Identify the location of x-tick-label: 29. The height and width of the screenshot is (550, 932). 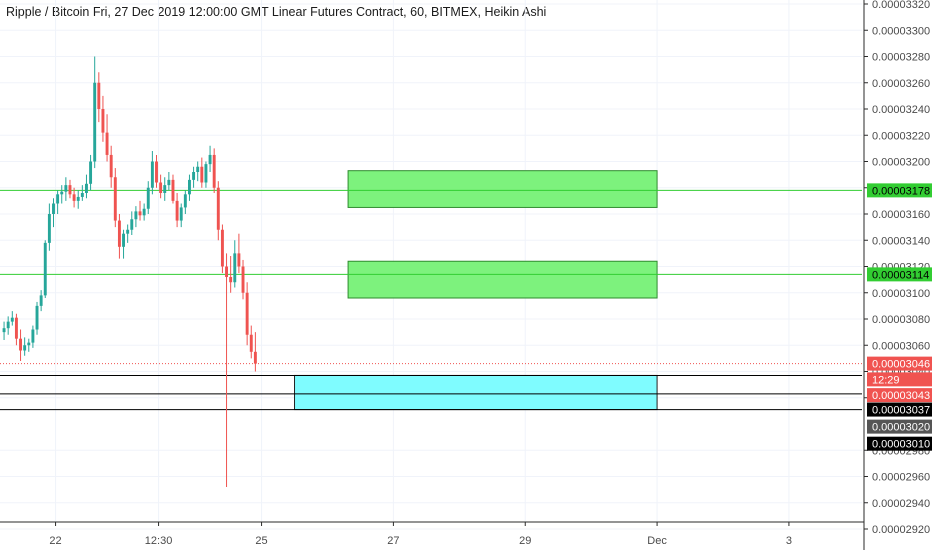
(525, 541).